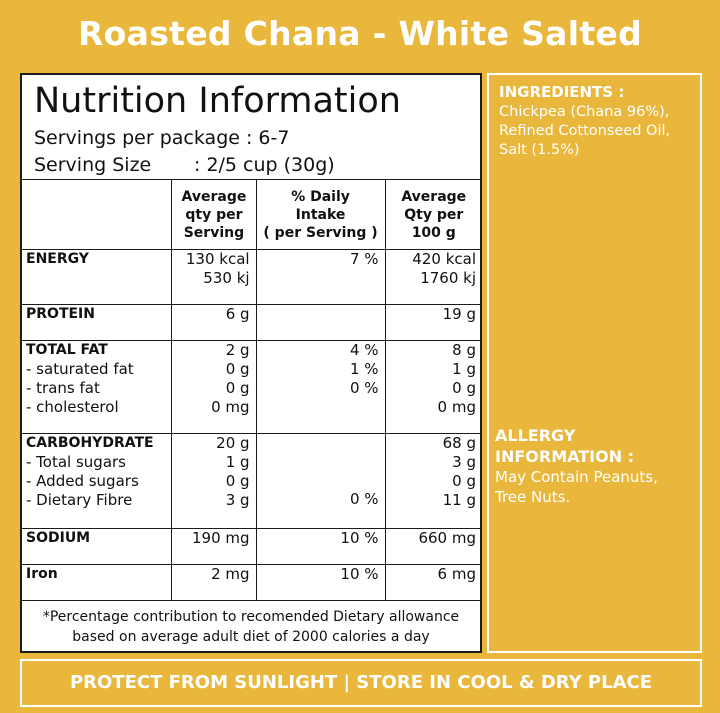 The height and width of the screenshot is (713, 720). I want to click on header-line: Qty per, so click(434, 214).